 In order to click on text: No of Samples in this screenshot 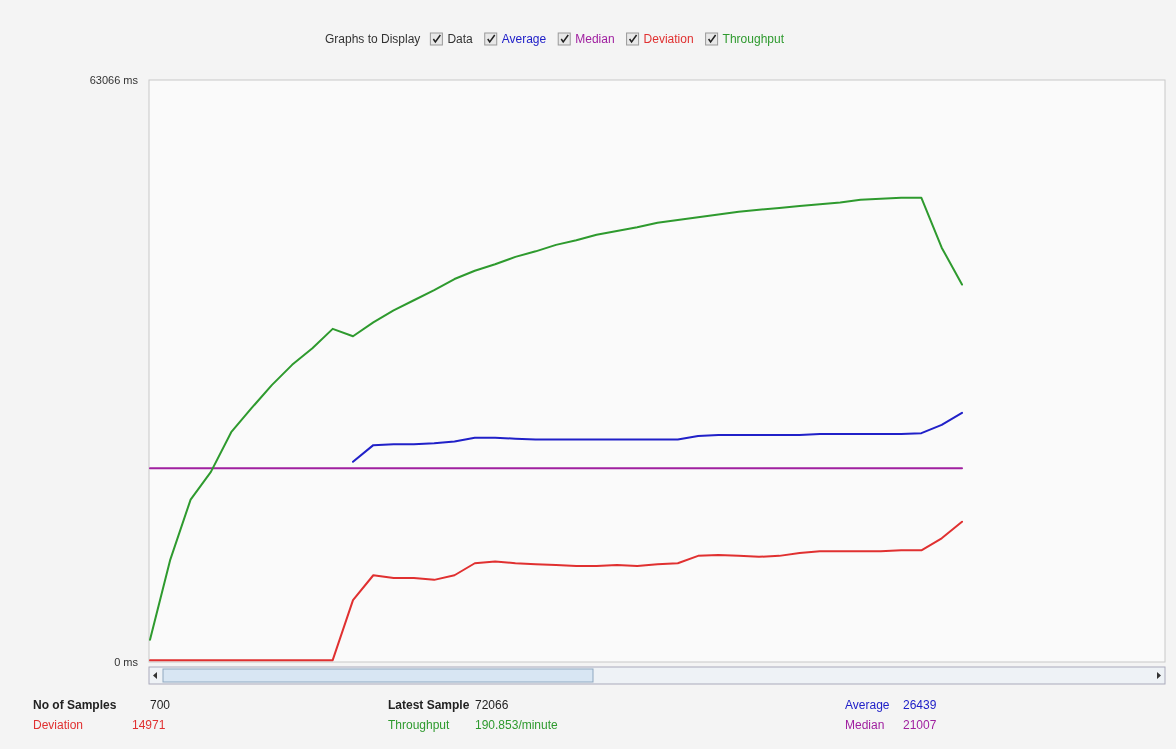, I will do `click(75, 705)`.